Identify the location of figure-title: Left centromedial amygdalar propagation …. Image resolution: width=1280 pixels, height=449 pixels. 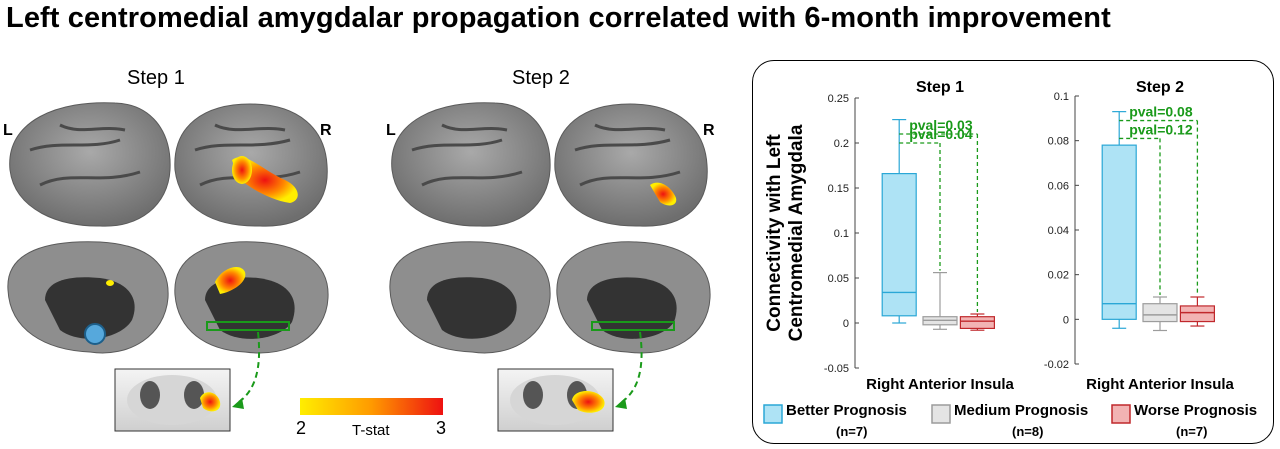
(558, 18).